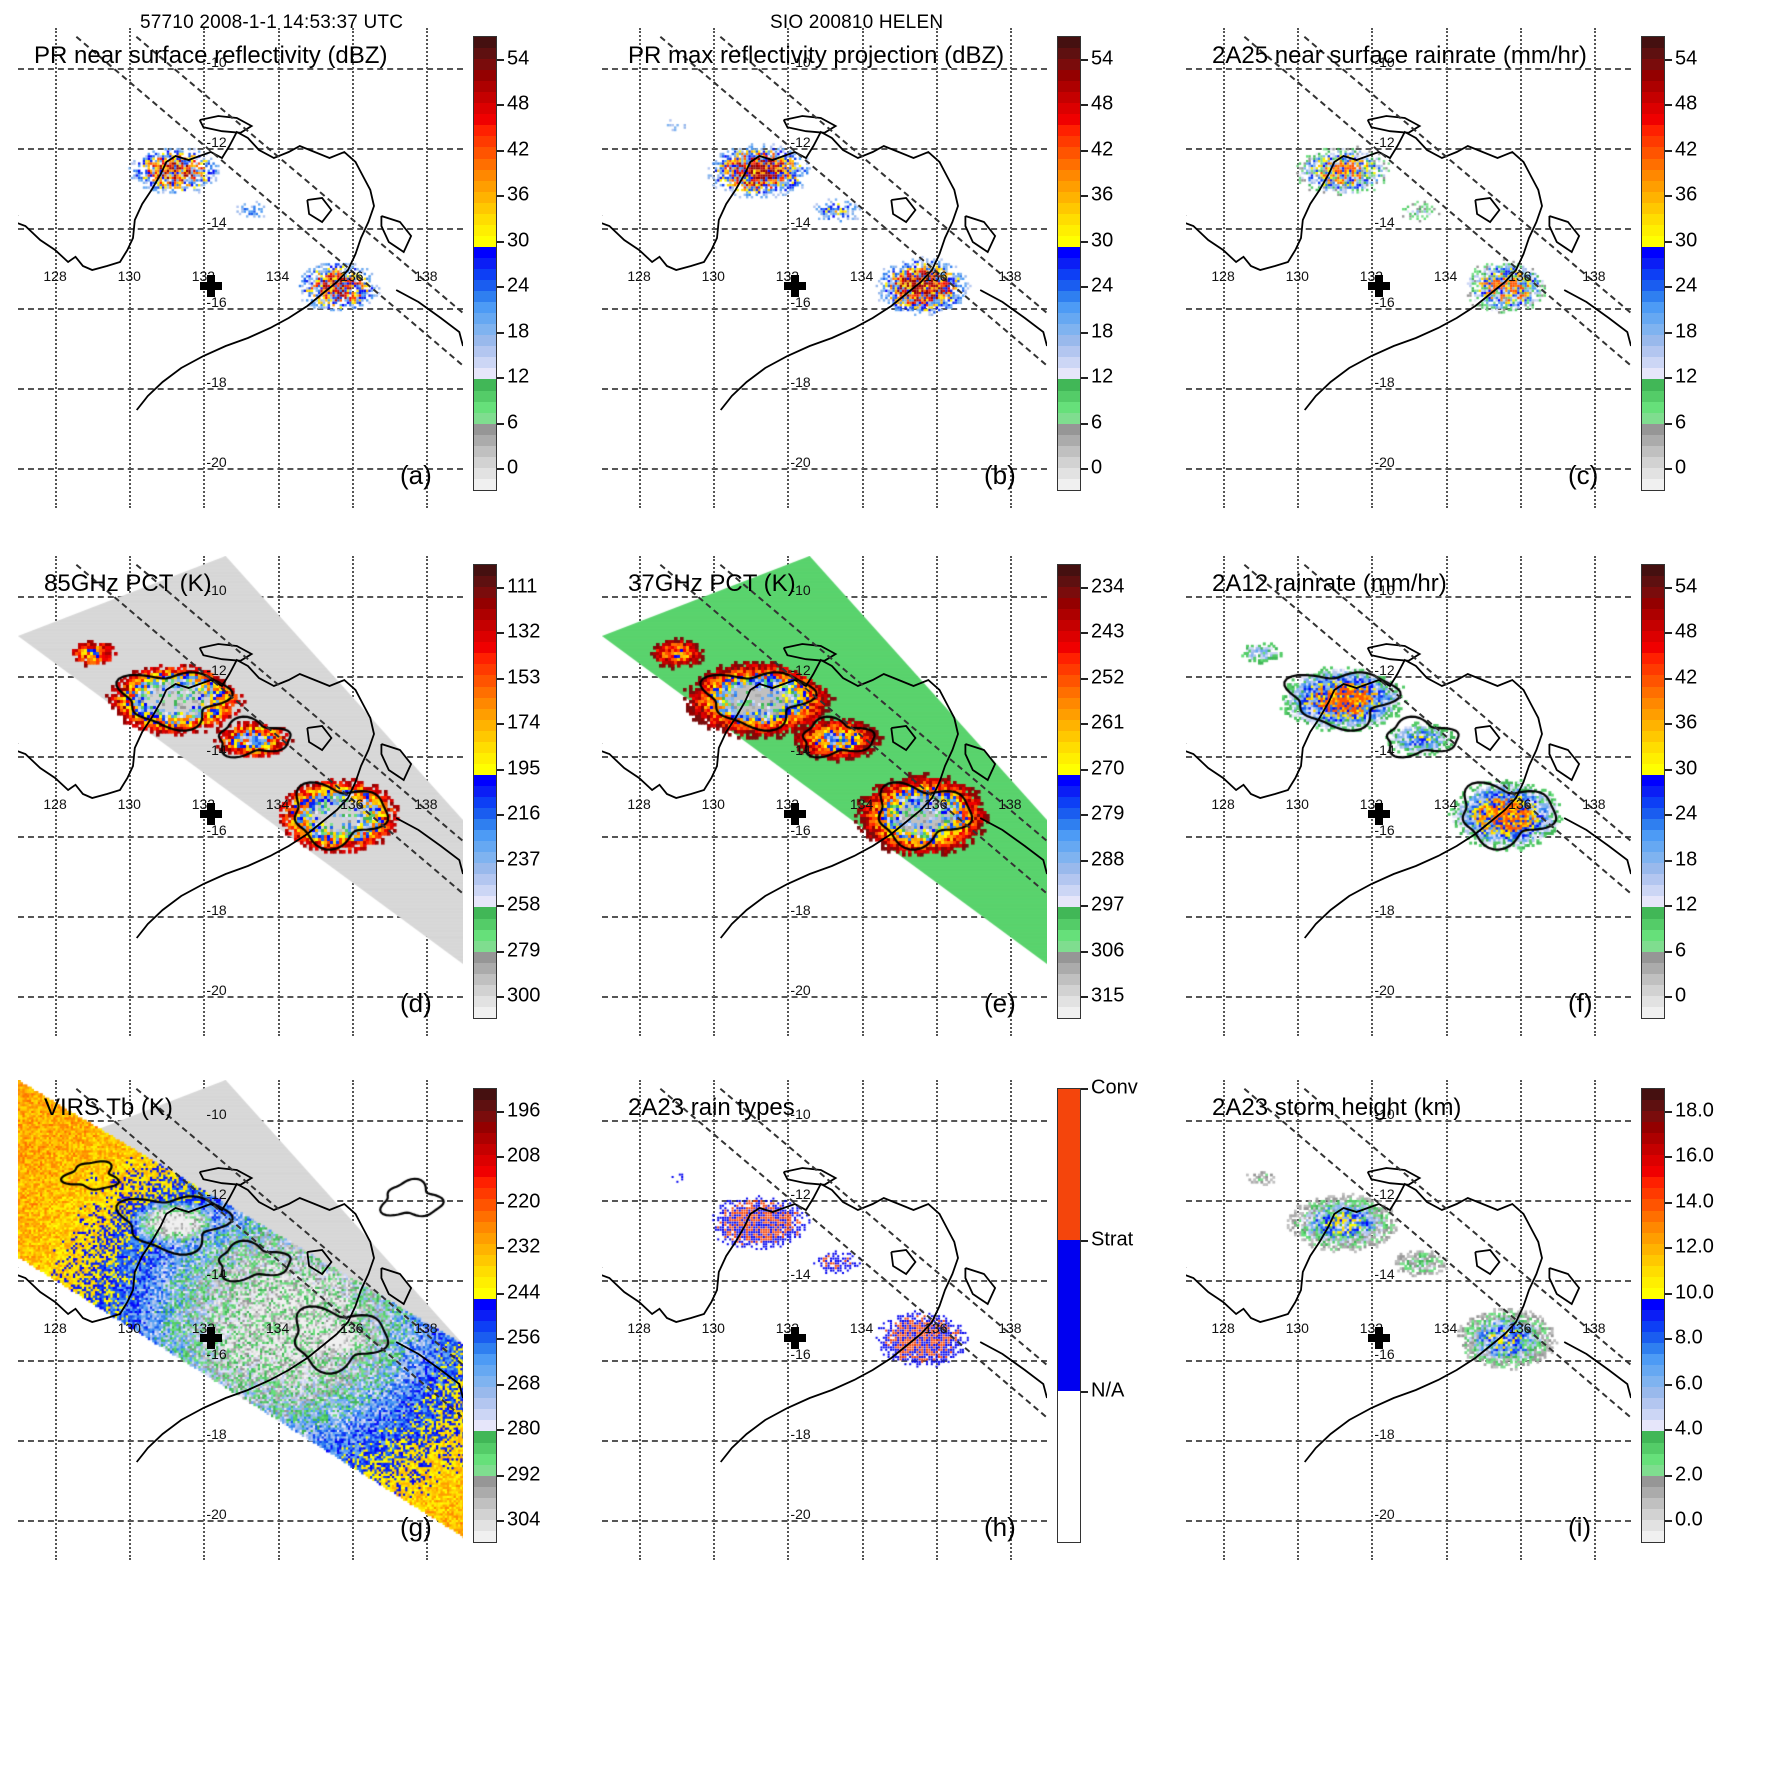 The height and width of the screenshot is (1771, 1771). Describe the element at coordinates (1069, 1466) in the screenshot. I see `colorbar-category-na` at that location.